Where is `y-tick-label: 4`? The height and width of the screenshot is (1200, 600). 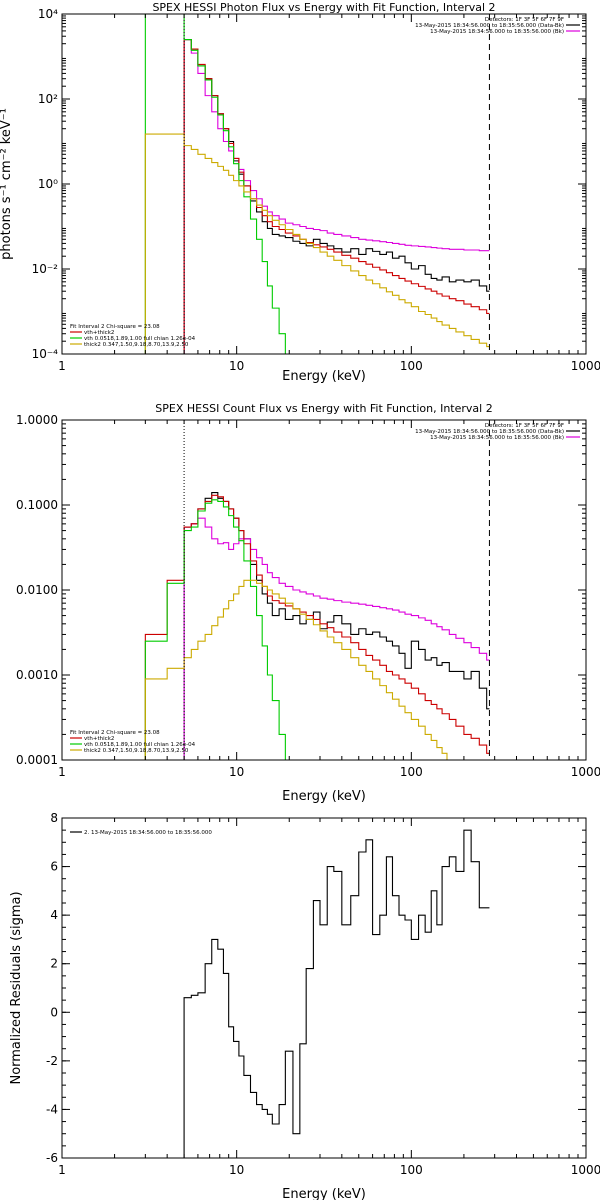
y-tick-label: 4 is located at coordinates (54, 915).